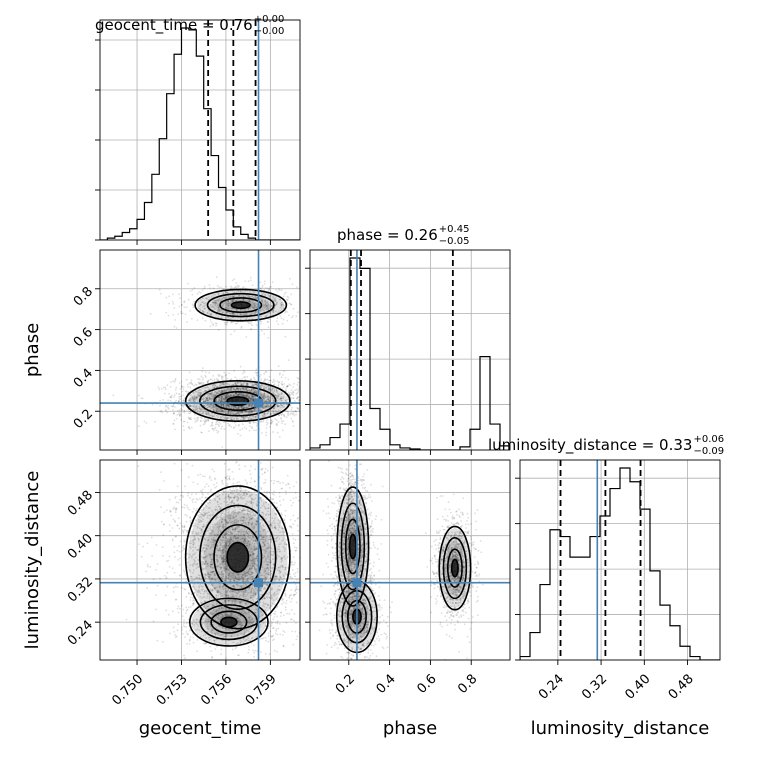 The width and height of the screenshot is (760, 760). What do you see at coordinates (259, 403) in the screenshot?
I see `truth-marker` at bounding box center [259, 403].